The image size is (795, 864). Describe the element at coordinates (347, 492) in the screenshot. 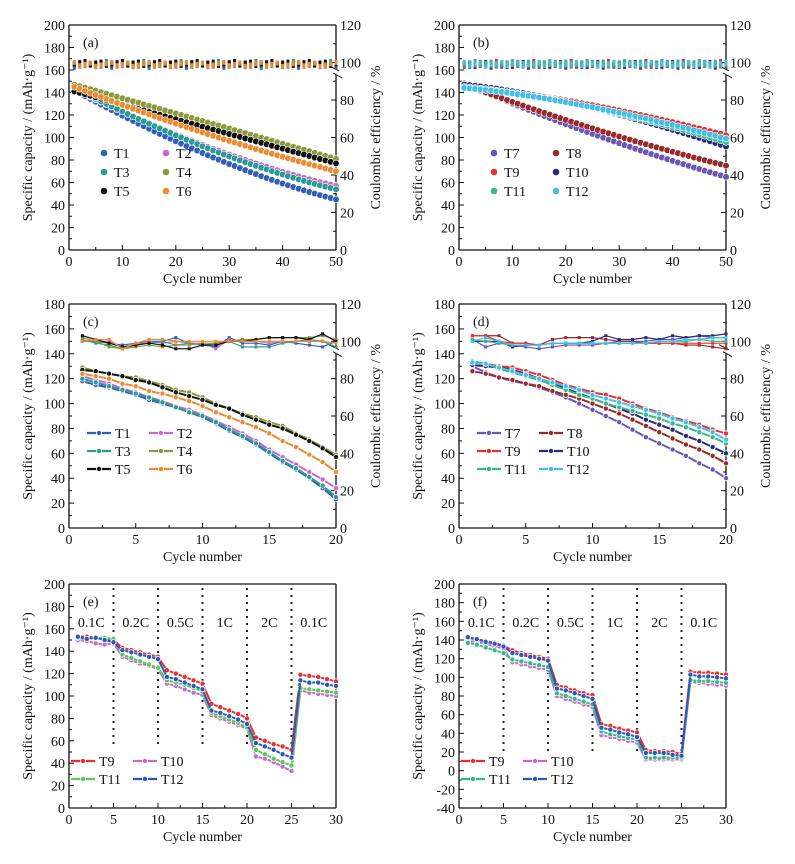

I see `y-right-tick-label: 20` at that location.